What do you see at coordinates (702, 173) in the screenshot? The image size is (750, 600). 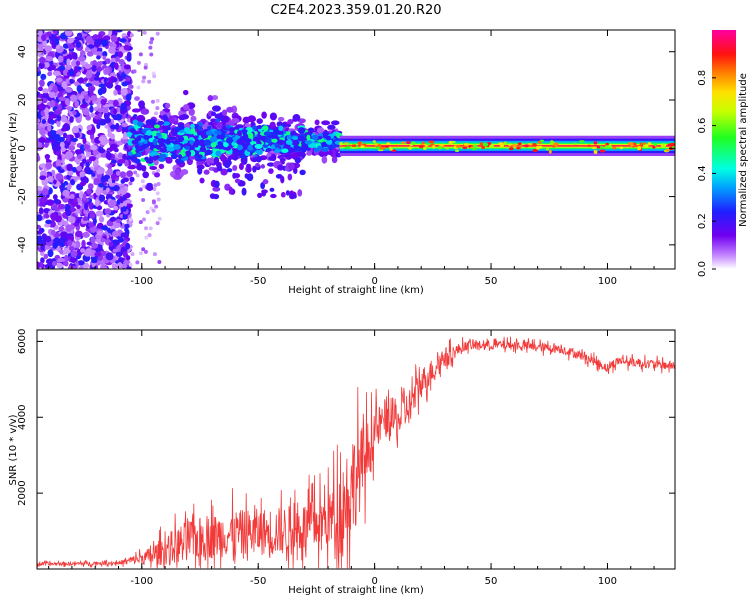 I see `colorbar-tick-label: 0.4` at bounding box center [702, 173].